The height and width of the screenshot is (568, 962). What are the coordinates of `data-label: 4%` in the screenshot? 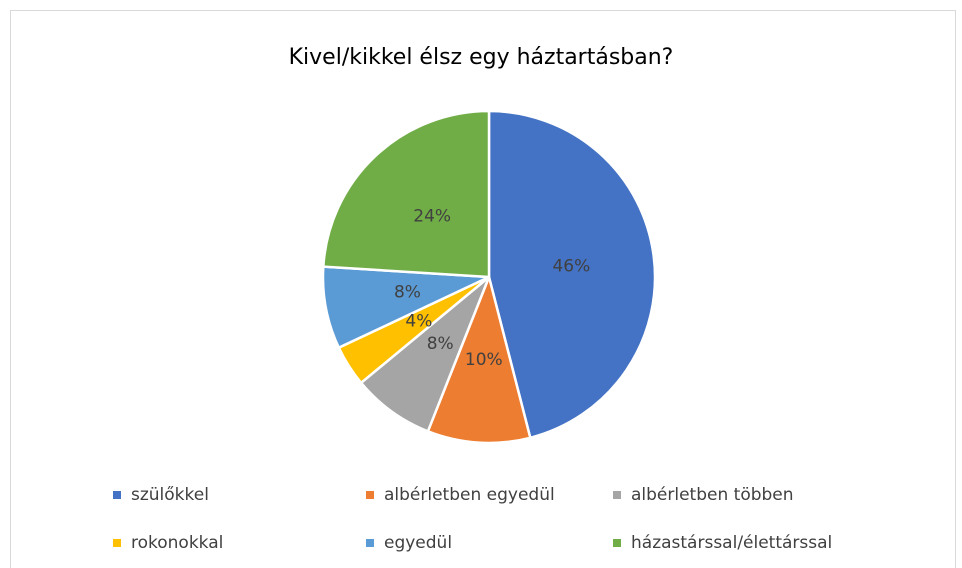 It's located at (418, 321).